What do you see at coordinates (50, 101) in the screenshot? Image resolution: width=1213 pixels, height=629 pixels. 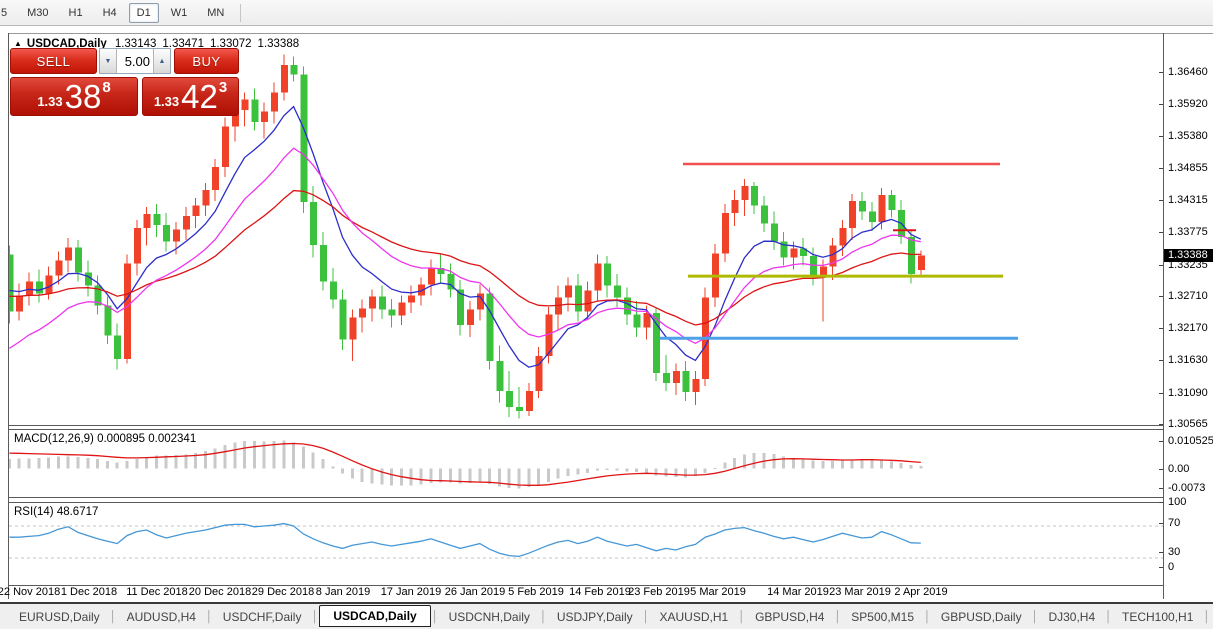 I see `sell-price-prefix: 1.33` at bounding box center [50, 101].